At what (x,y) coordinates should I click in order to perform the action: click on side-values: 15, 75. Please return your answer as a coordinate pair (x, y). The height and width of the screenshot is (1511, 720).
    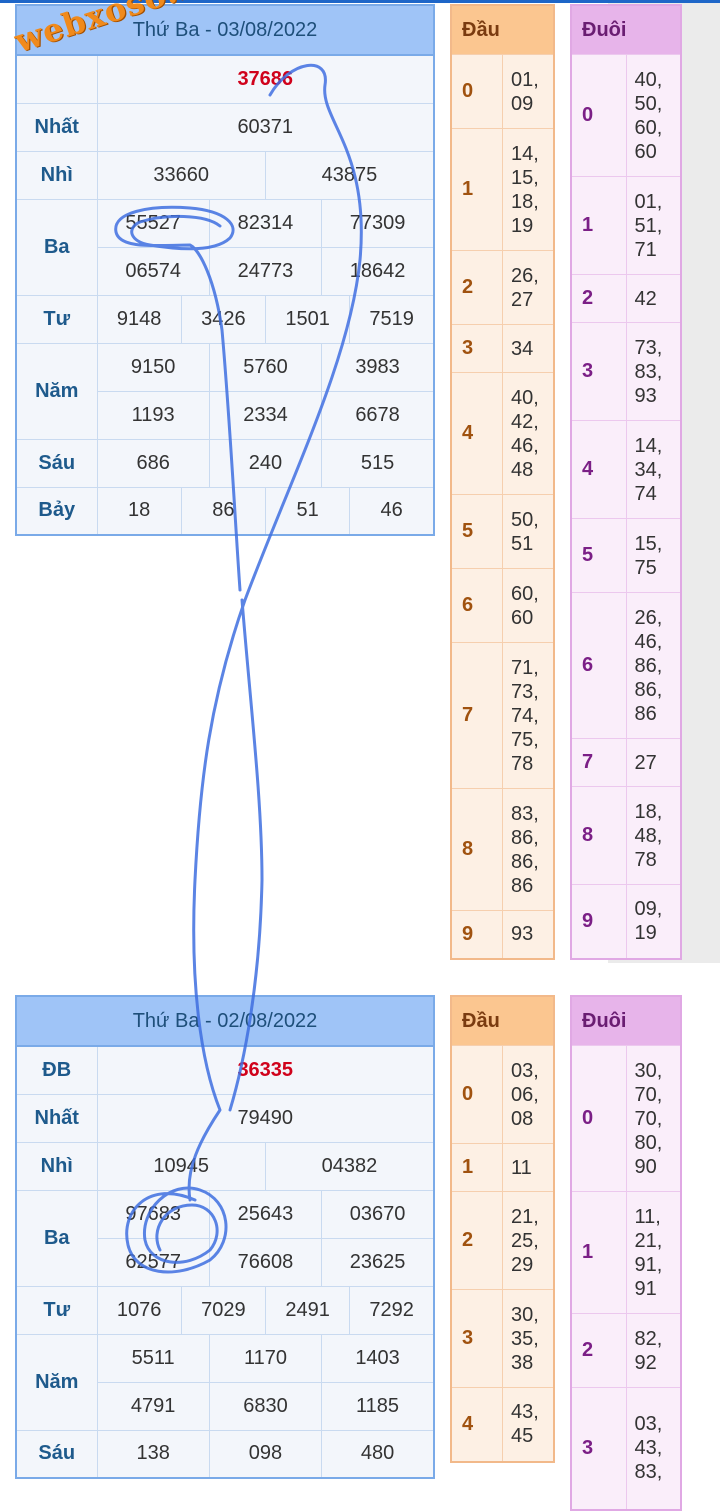
    Looking at the image, I should click on (653, 555).